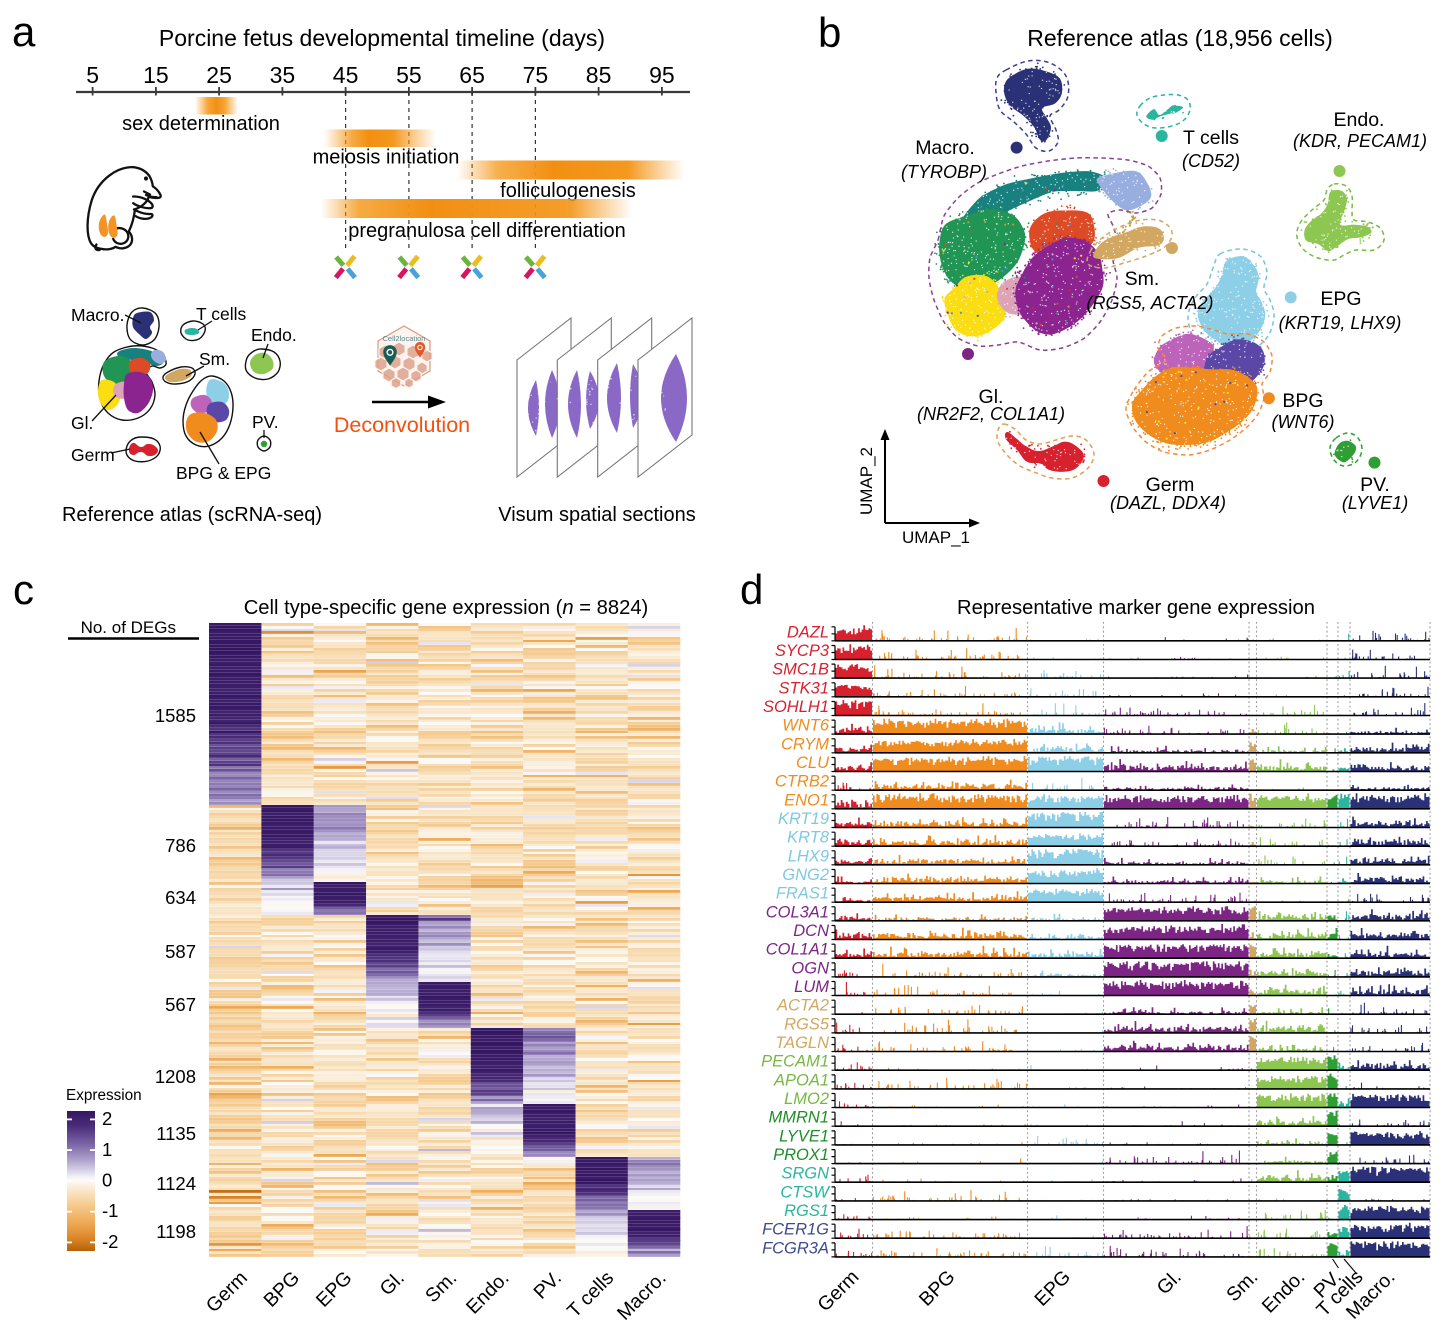 This screenshot has width=1453, height=1323. I want to click on svg-text: c, so click(23, 589).